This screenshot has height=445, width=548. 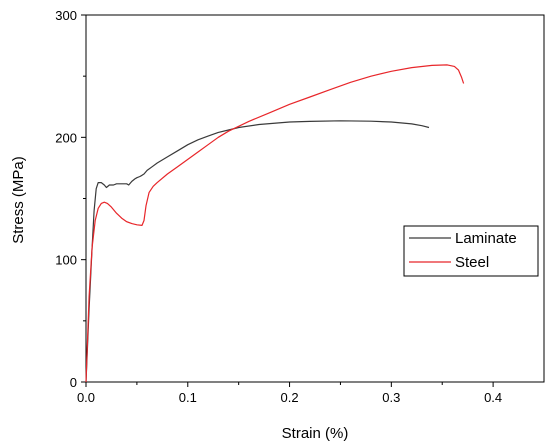 What do you see at coordinates (493, 397) in the screenshot?
I see `x-tick-label: 0.4` at bounding box center [493, 397].